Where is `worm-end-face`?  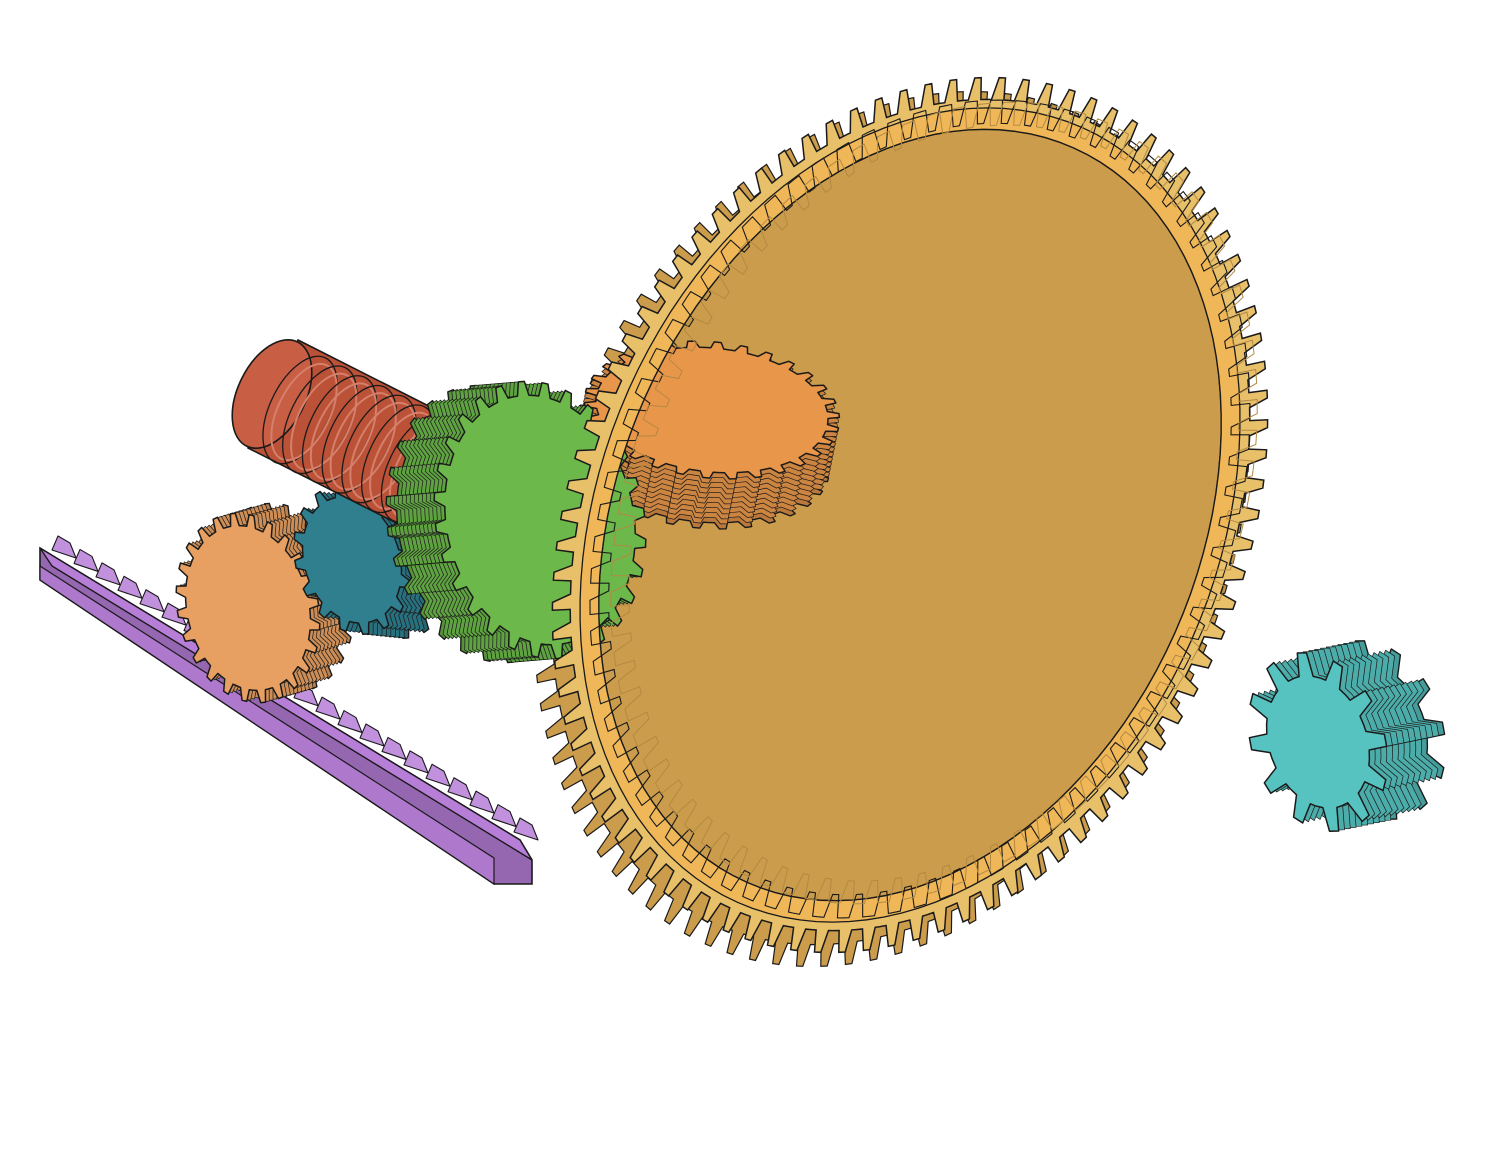
worm-end-face is located at coordinates (272, 394).